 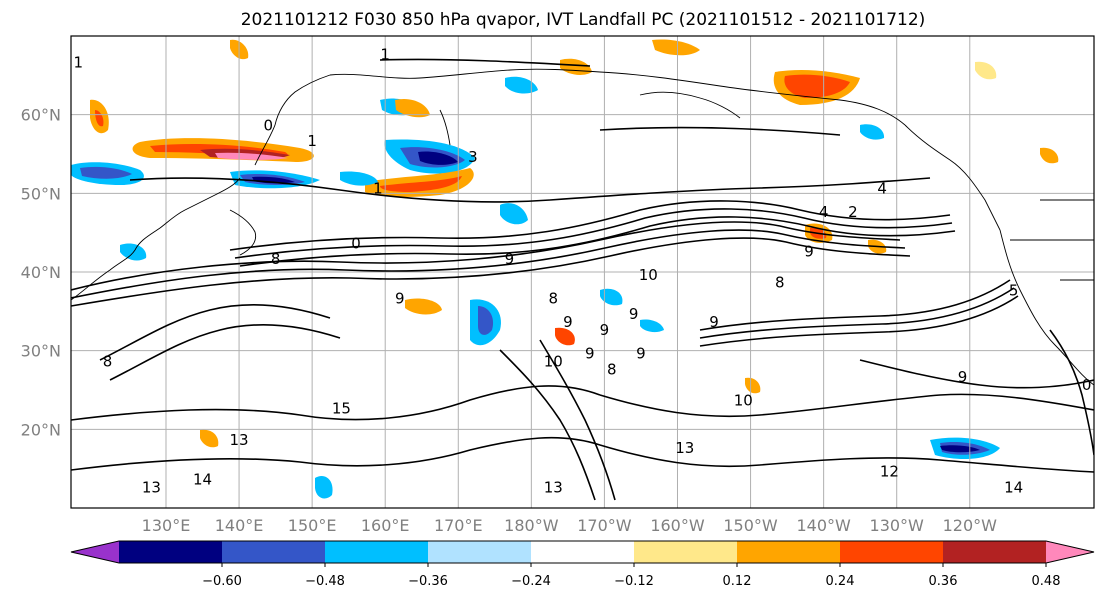 What do you see at coordinates (943, 581) in the screenshot?
I see `colorbar-tick-label: 0.36` at bounding box center [943, 581].